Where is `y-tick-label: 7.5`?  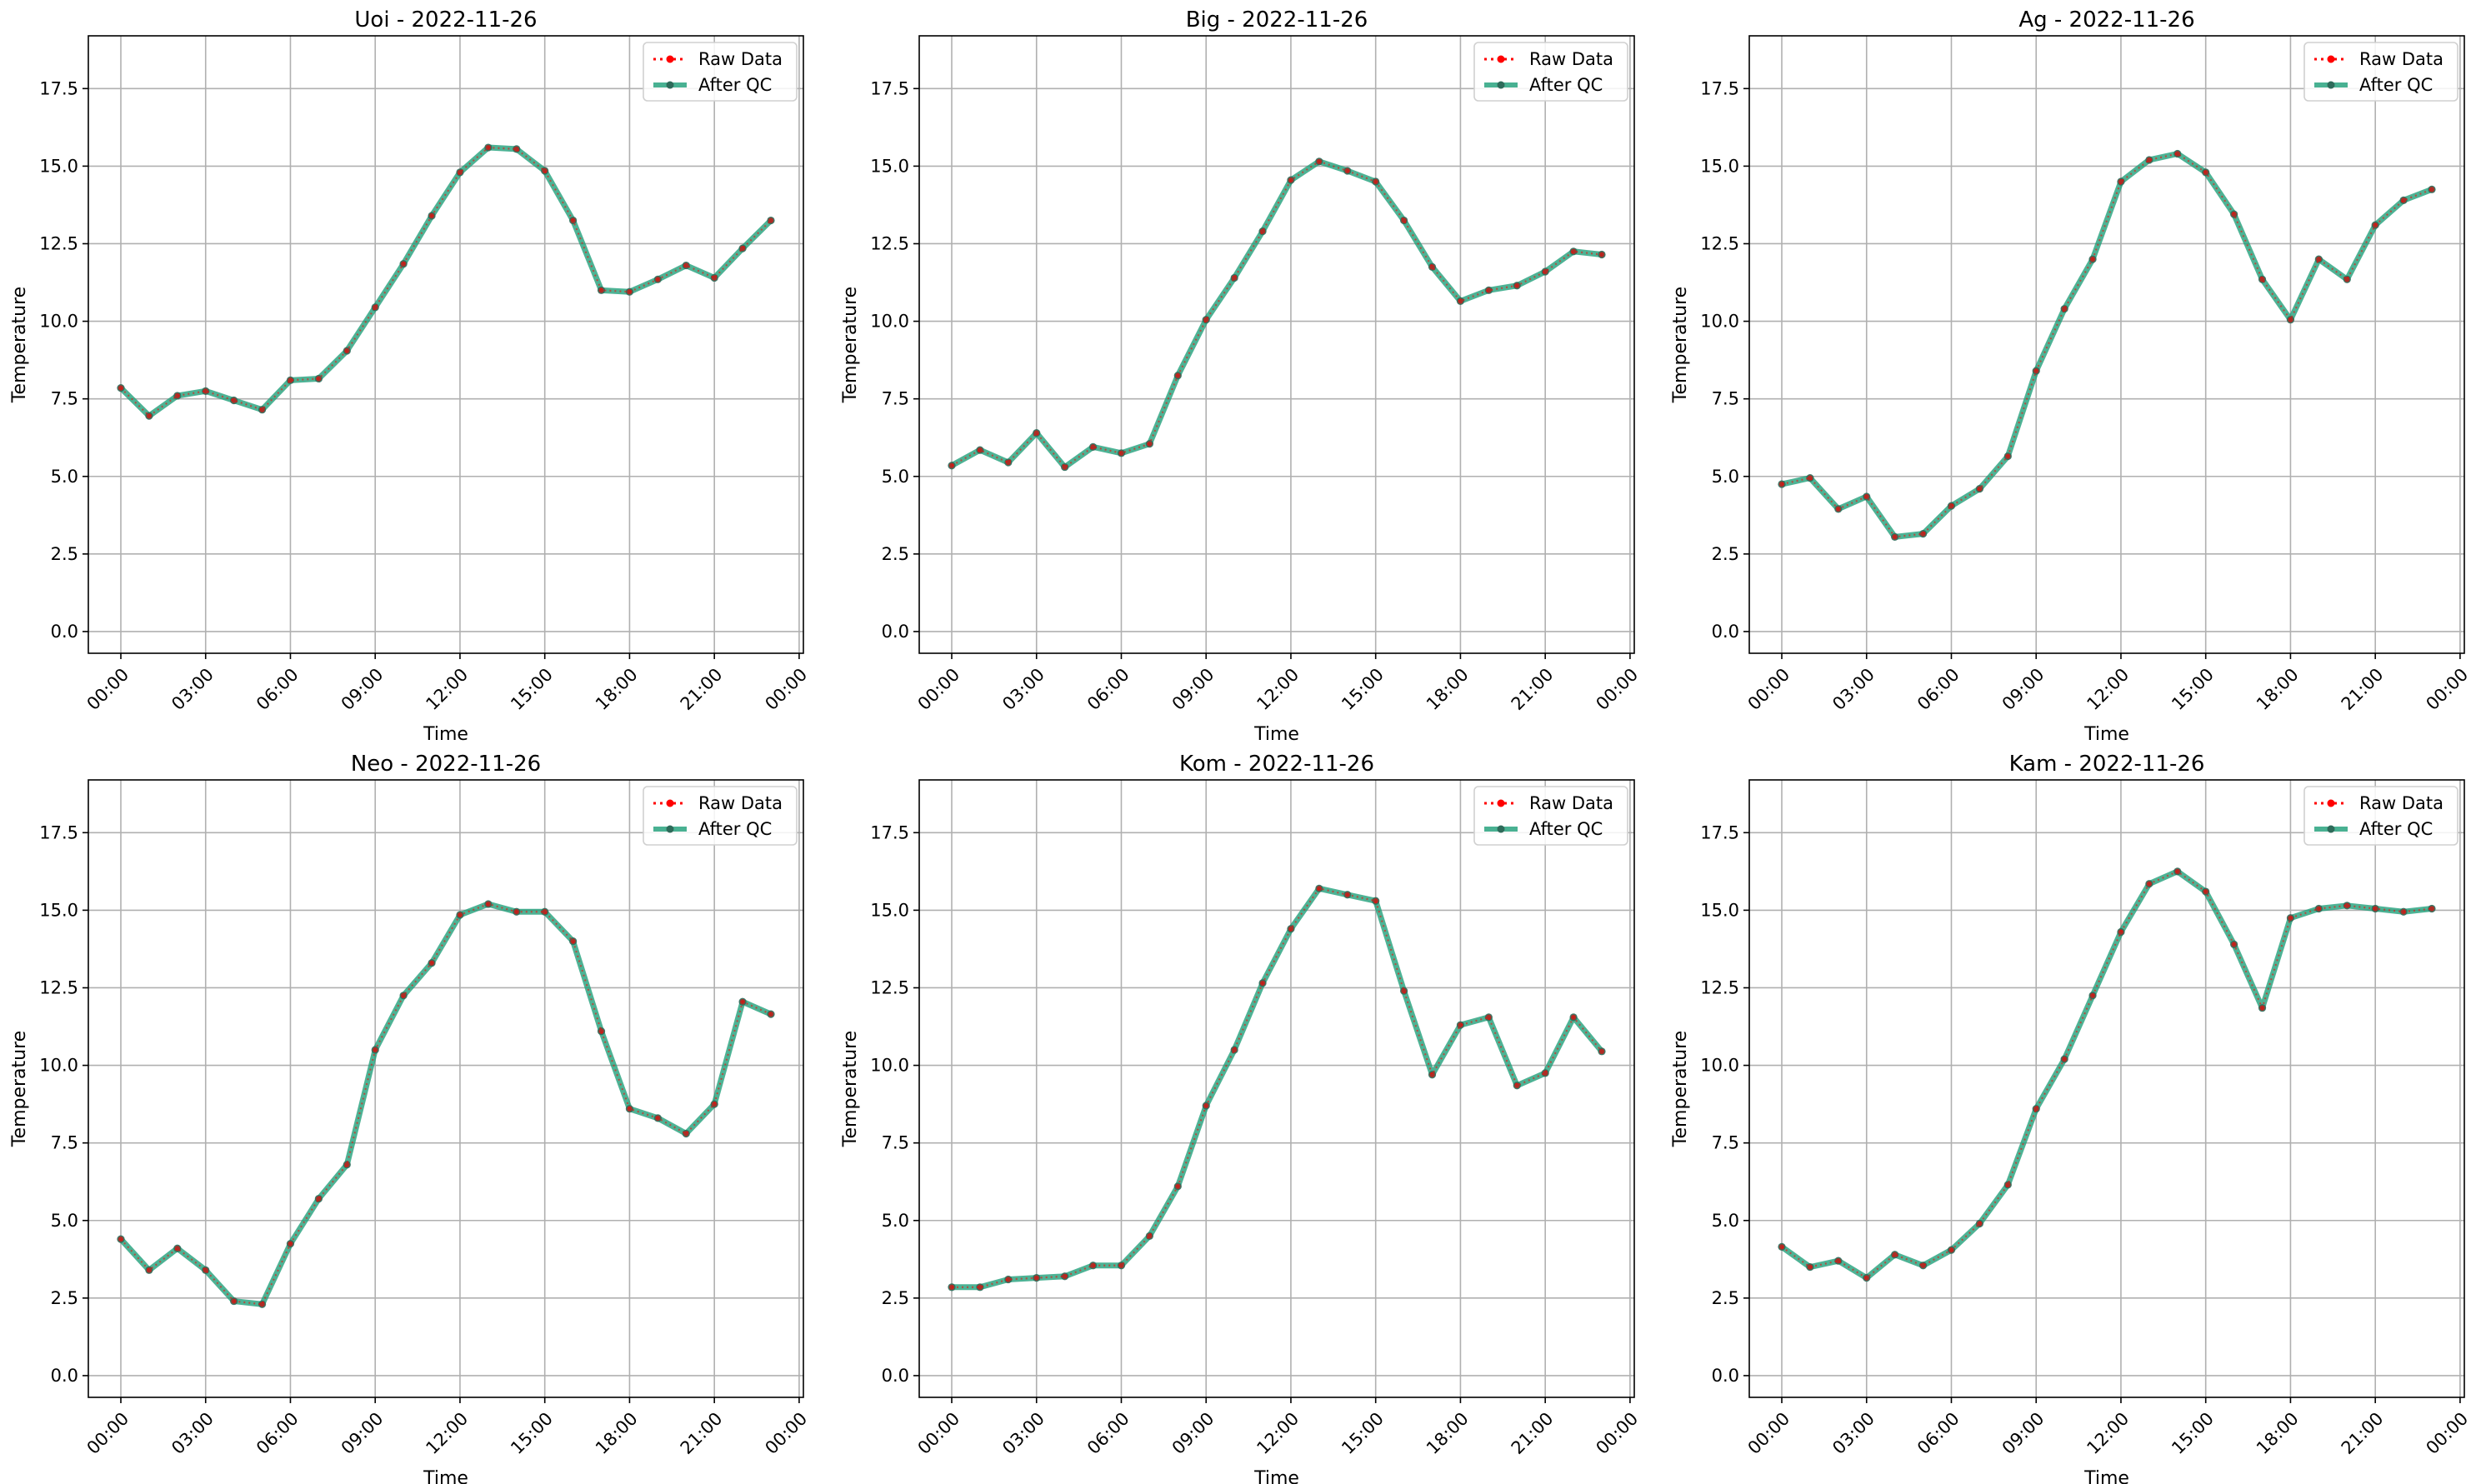
y-tick-label: 7.5 is located at coordinates (895, 1143).